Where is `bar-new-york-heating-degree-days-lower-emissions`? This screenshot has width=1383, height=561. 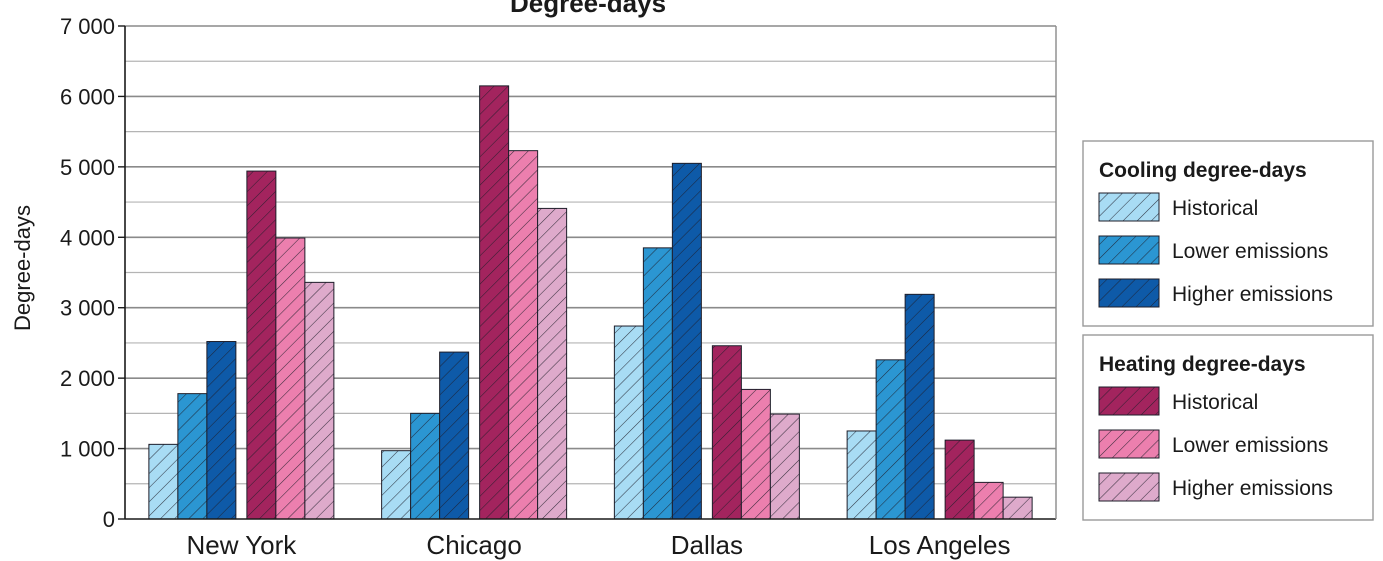 bar-new-york-heating-degree-days-lower-emissions is located at coordinates (290, 378).